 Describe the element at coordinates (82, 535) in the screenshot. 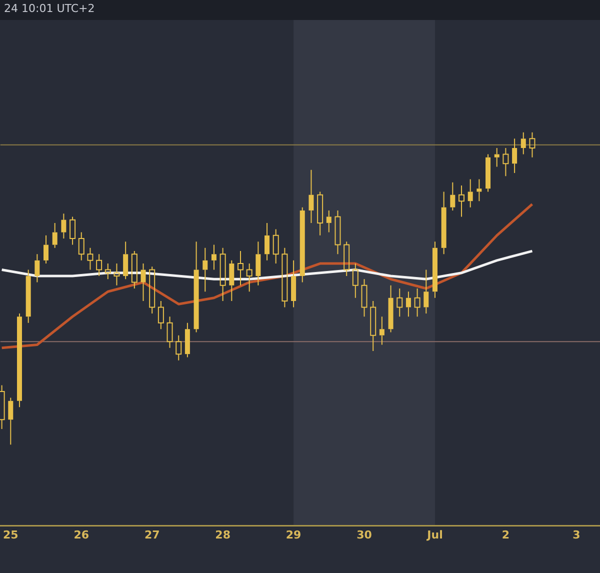

I see `x-tick-label: 26` at that location.